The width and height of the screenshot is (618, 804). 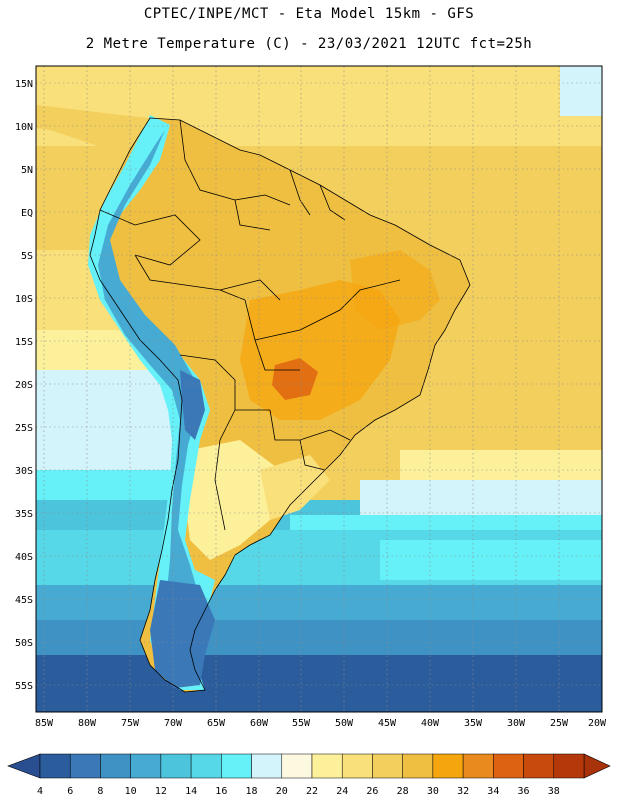 I want to click on legend-tick-label: 6, so click(x=70, y=791).